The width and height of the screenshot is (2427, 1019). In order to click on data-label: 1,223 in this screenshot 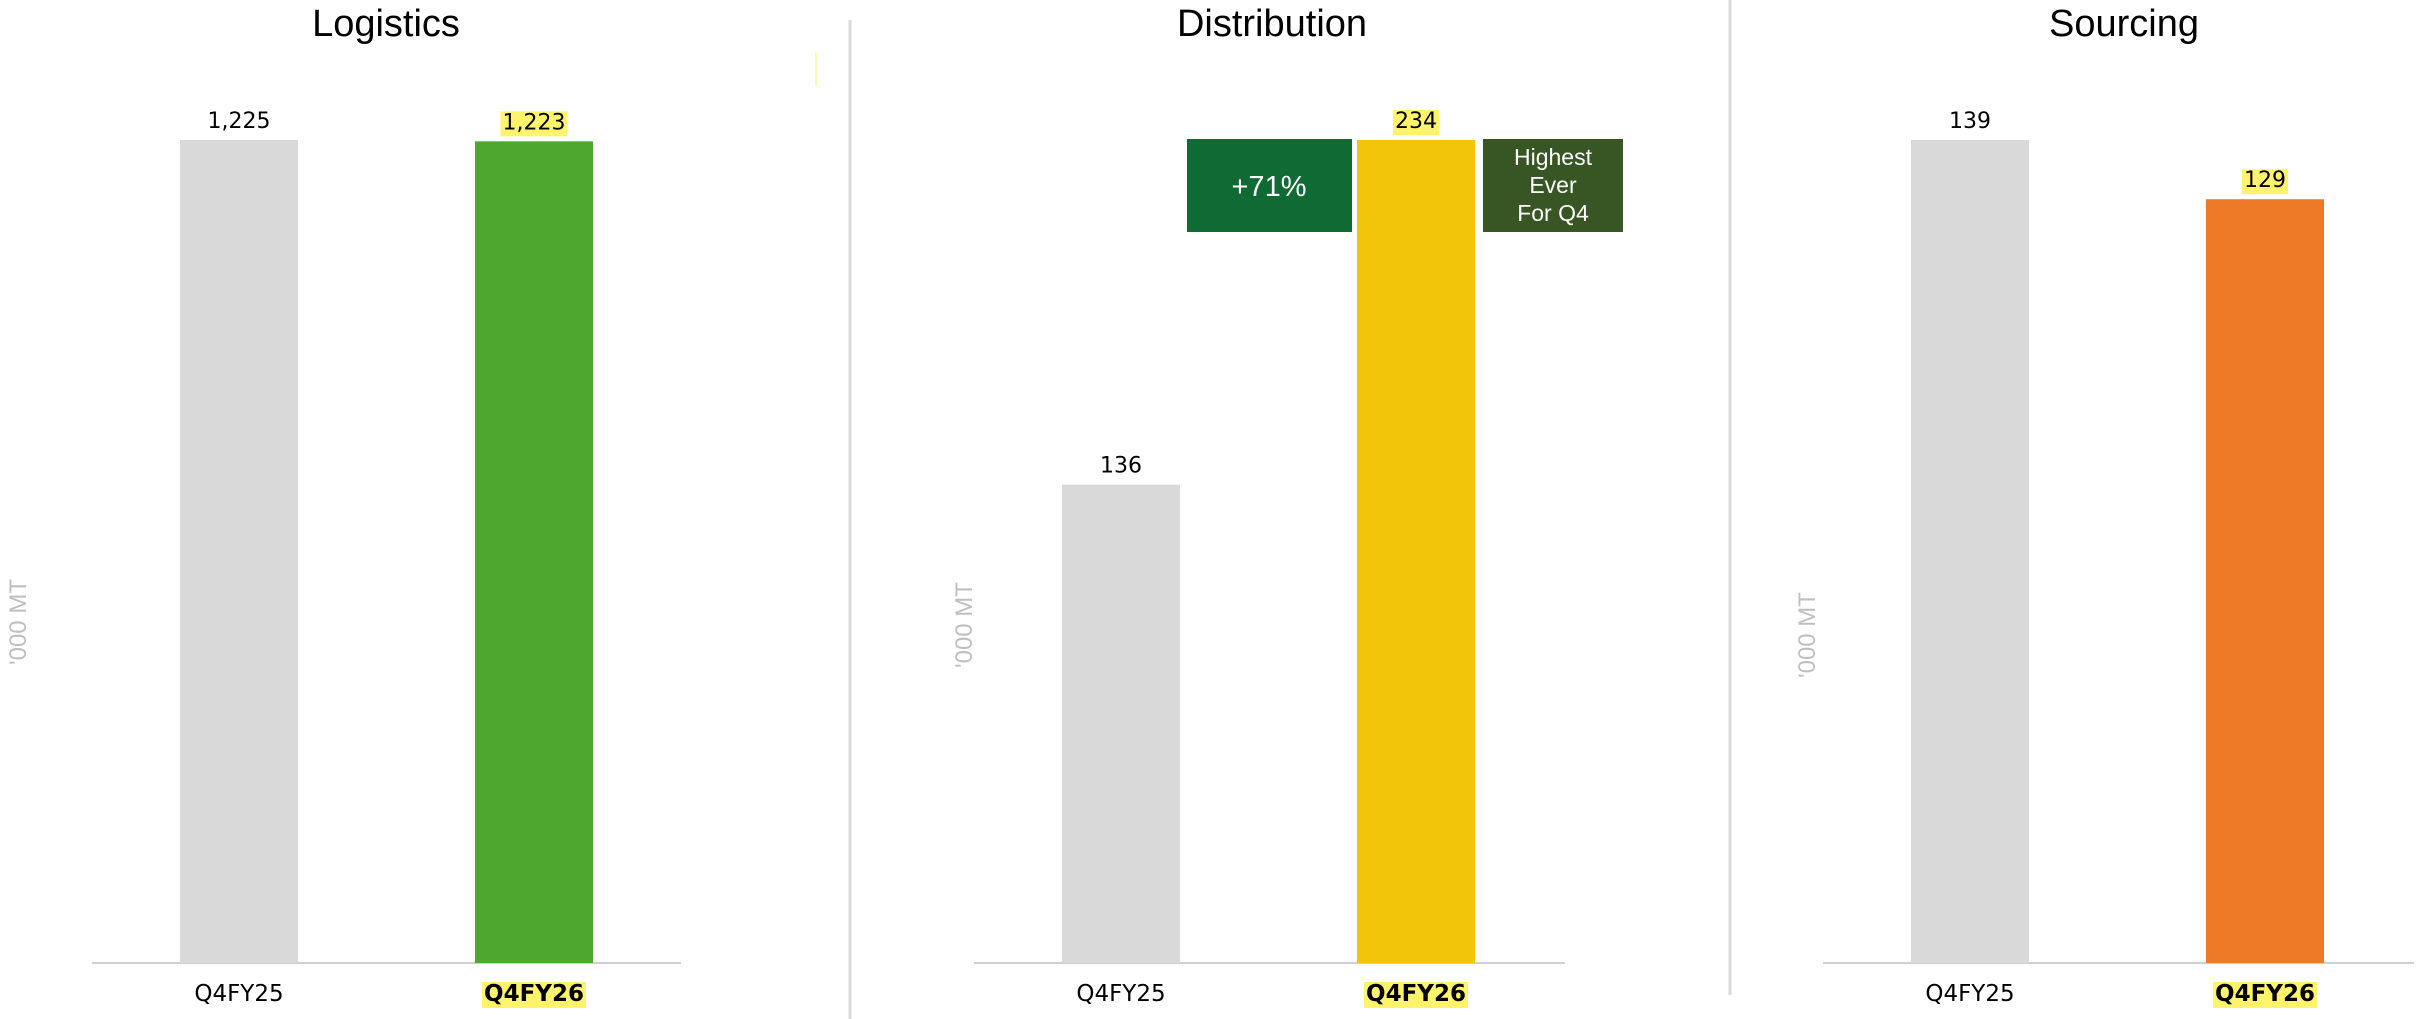, I will do `click(534, 122)`.